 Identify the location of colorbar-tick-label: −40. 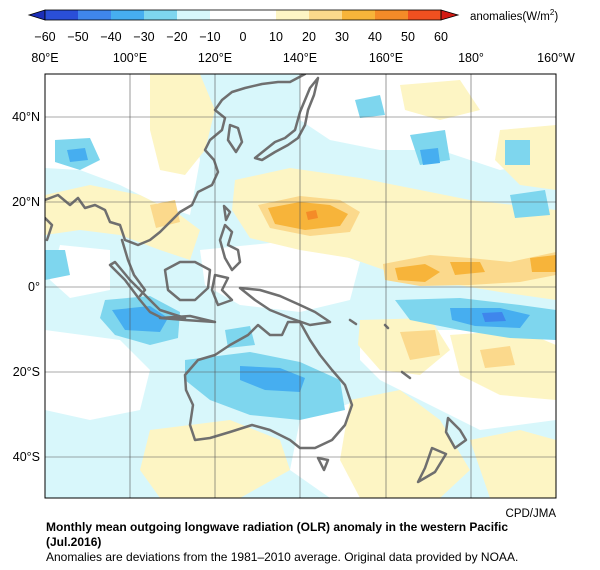
(110, 37).